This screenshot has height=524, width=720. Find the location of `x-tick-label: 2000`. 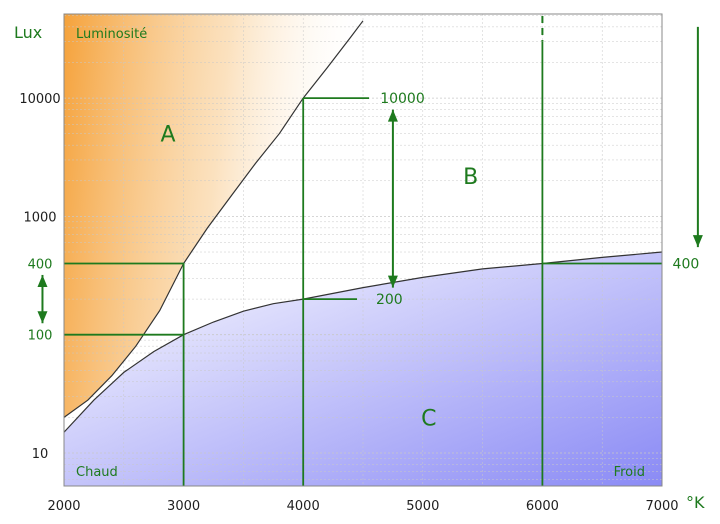

x-tick-label: 2000 is located at coordinates (63, 506).